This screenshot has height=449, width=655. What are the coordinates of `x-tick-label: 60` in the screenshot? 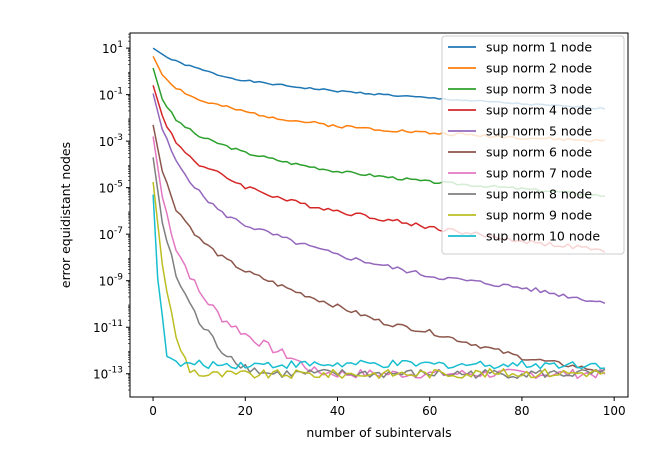 It's located at (429, 411).